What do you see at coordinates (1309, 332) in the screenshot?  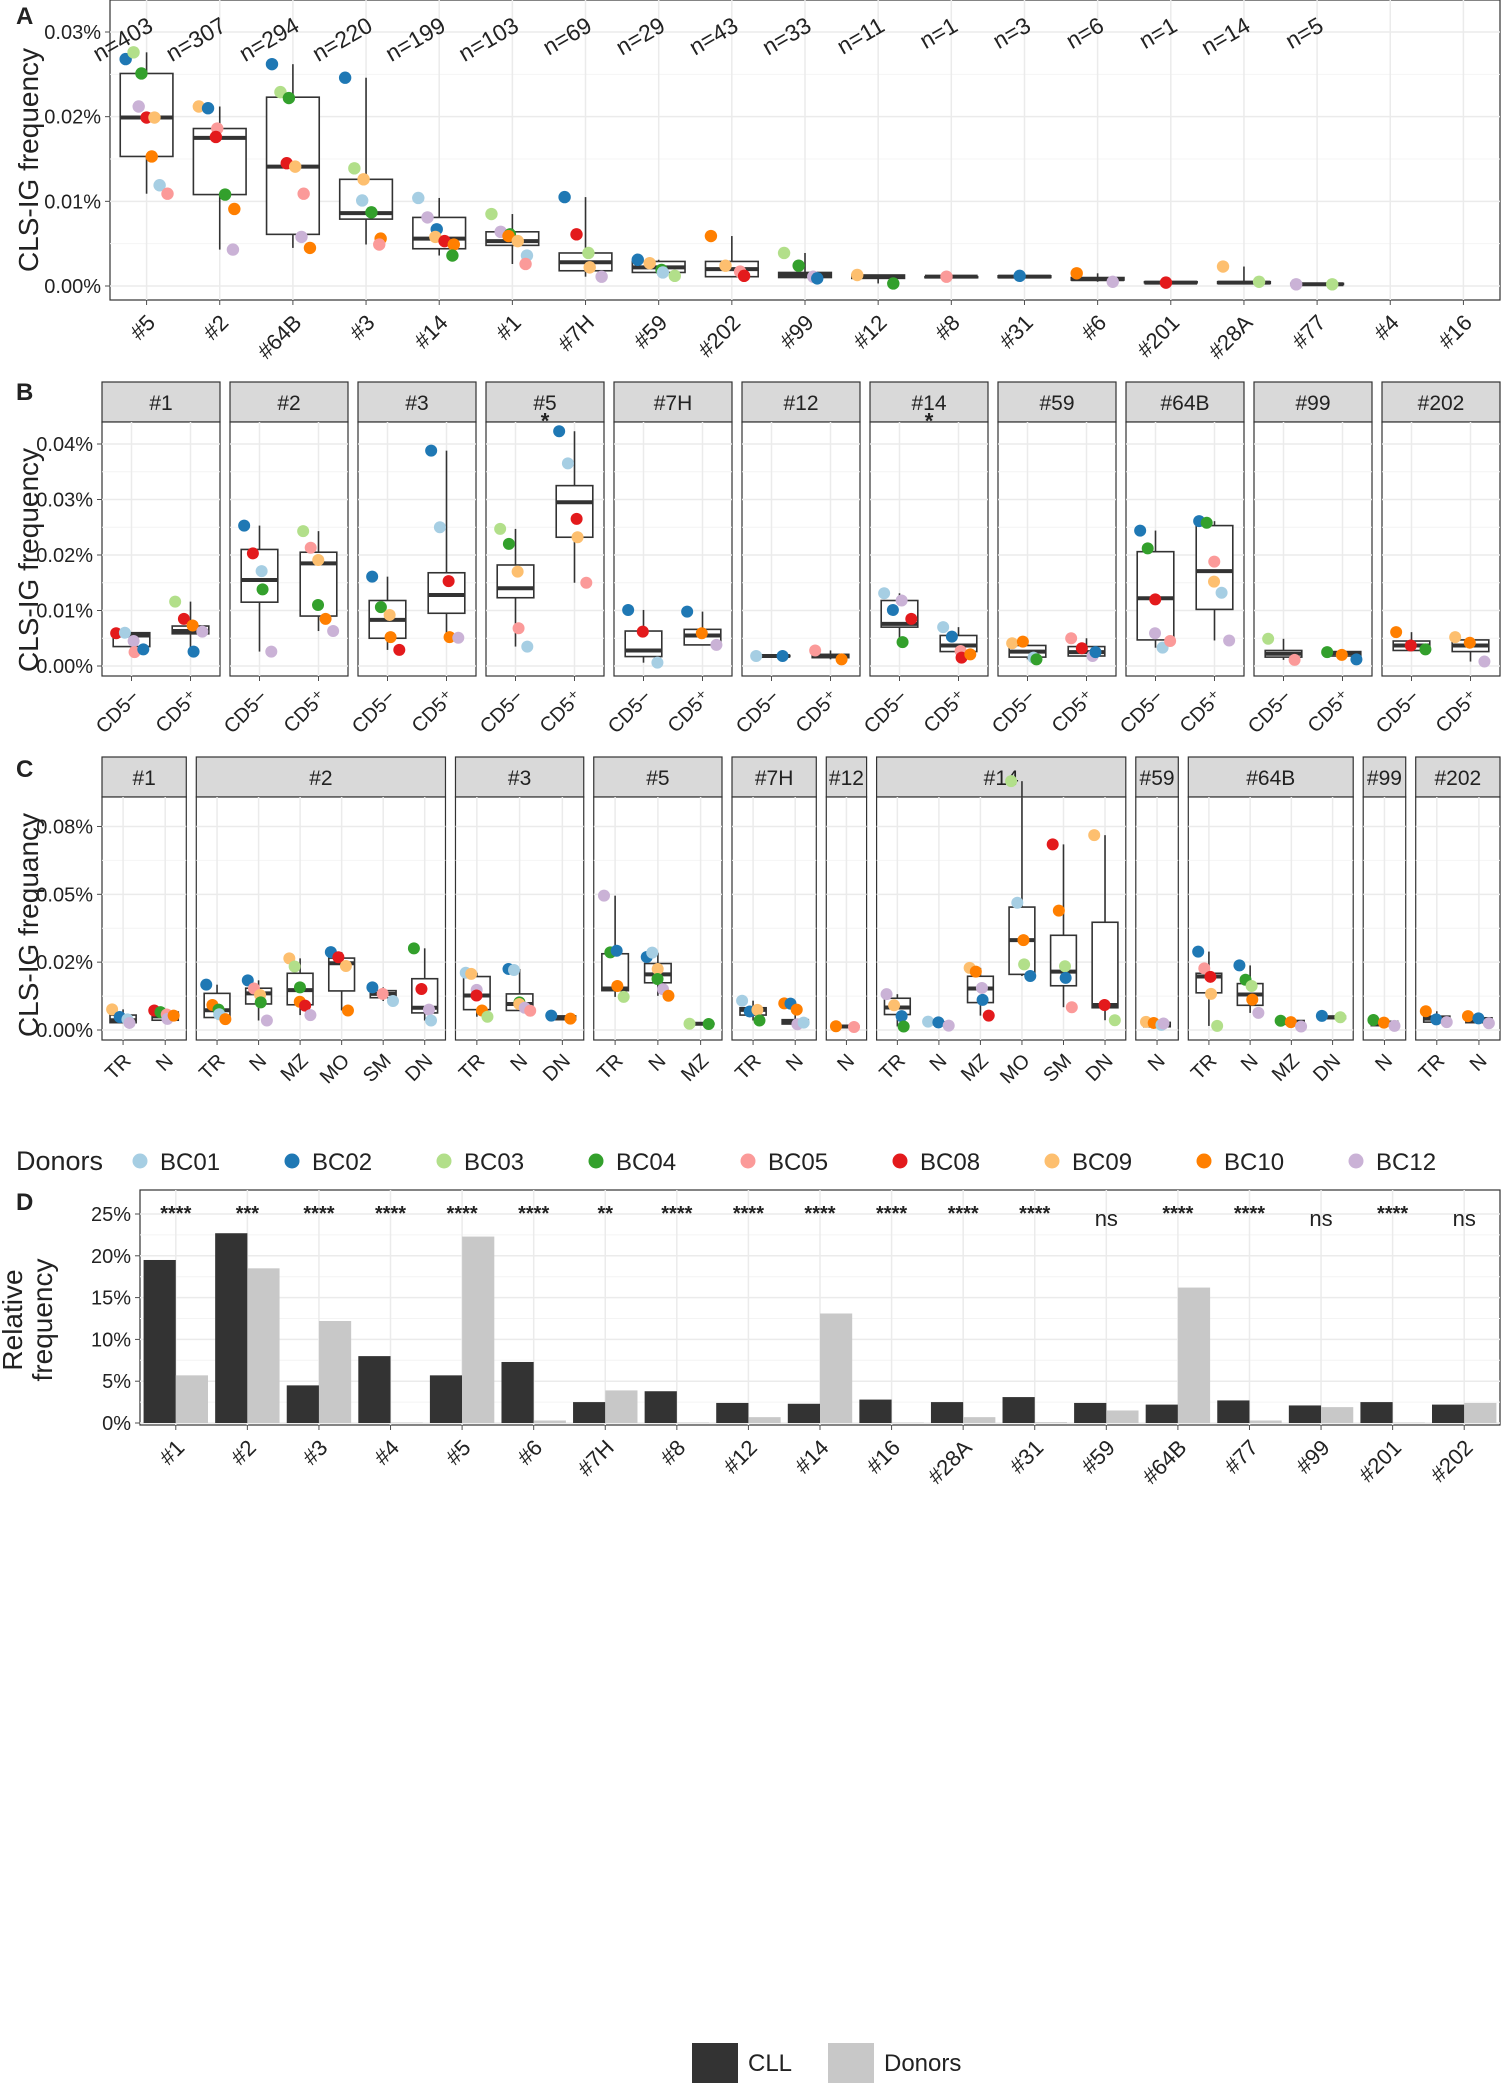 I see `x-tick-label: #77` at bounding box center [1309, 332].